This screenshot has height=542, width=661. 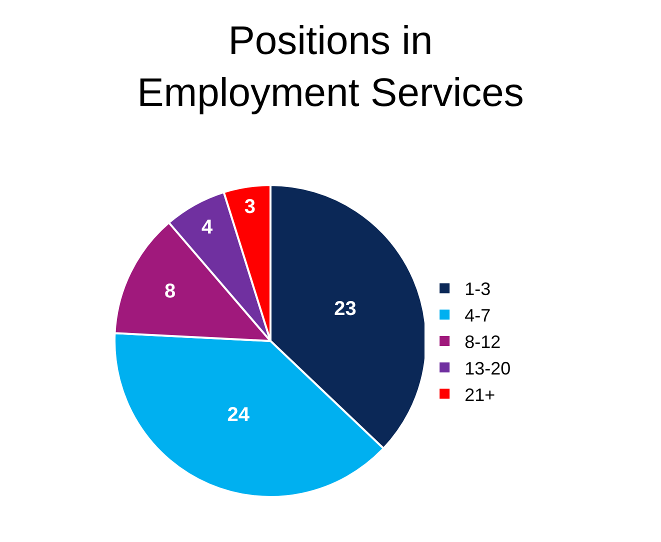 I want to click on data-label: 8, so click(x=170, y=291).